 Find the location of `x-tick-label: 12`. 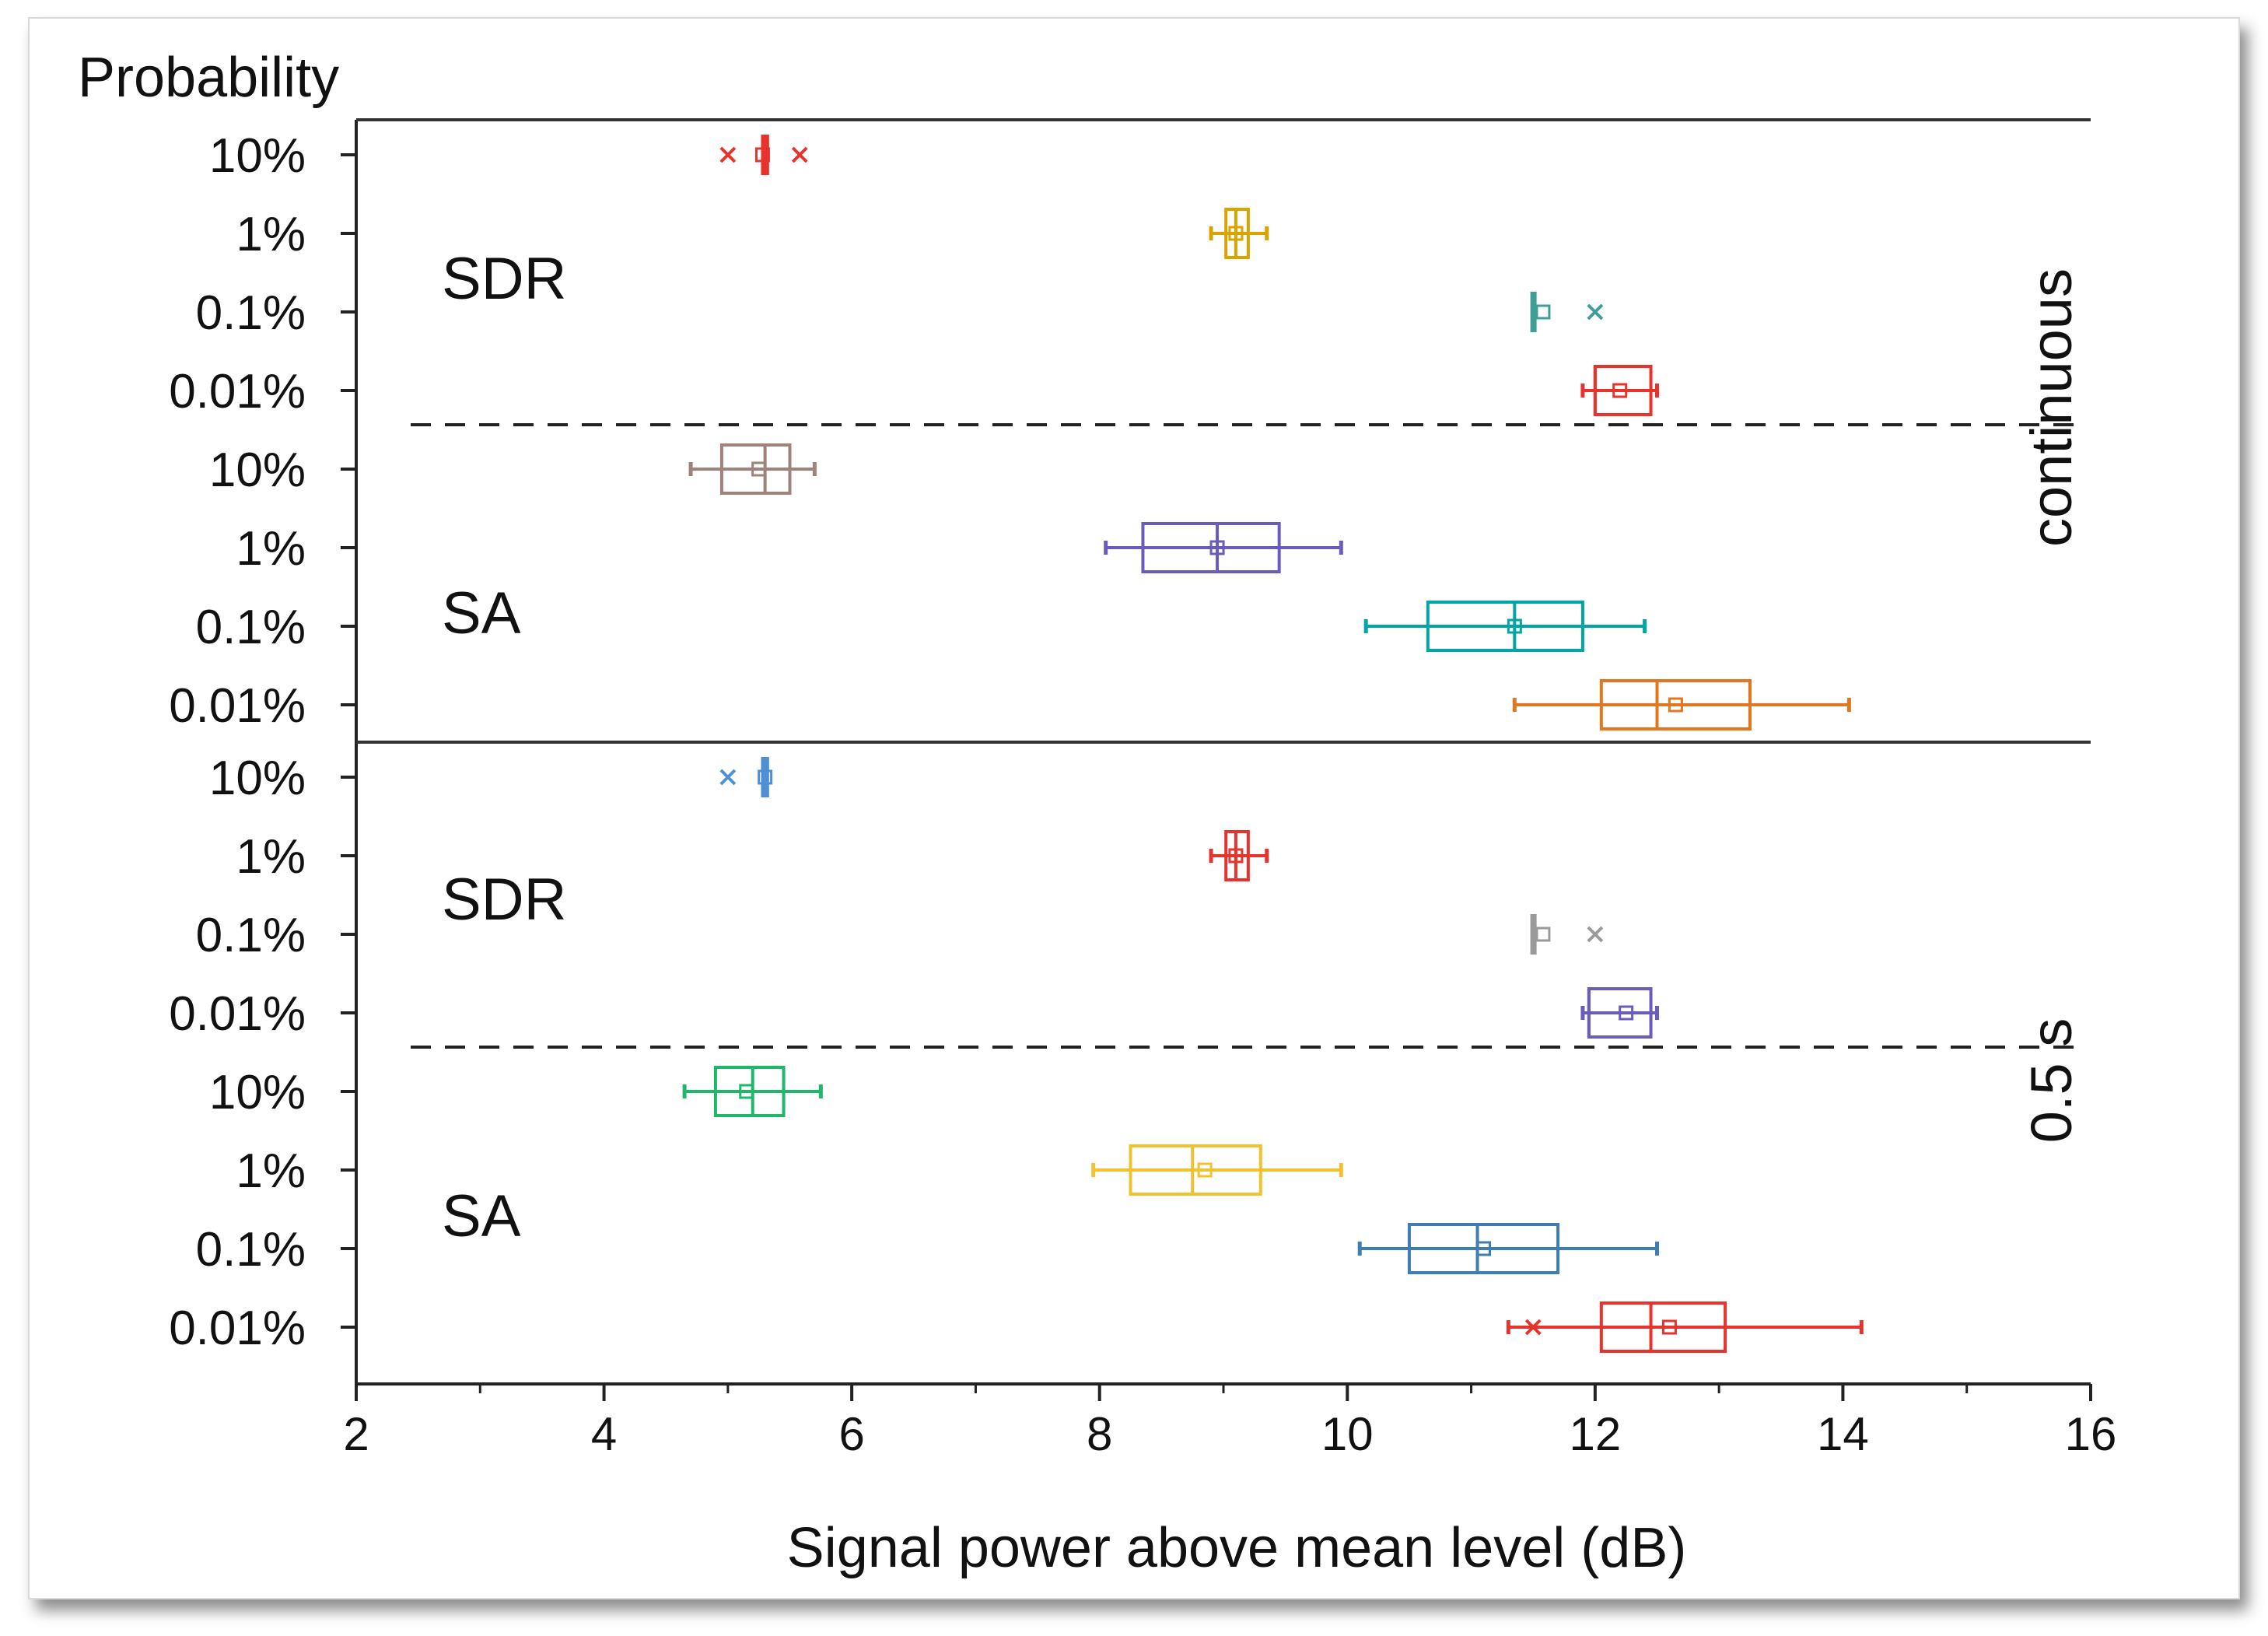

x-tick-label: 12 is located at coordinates (1595, 1434).